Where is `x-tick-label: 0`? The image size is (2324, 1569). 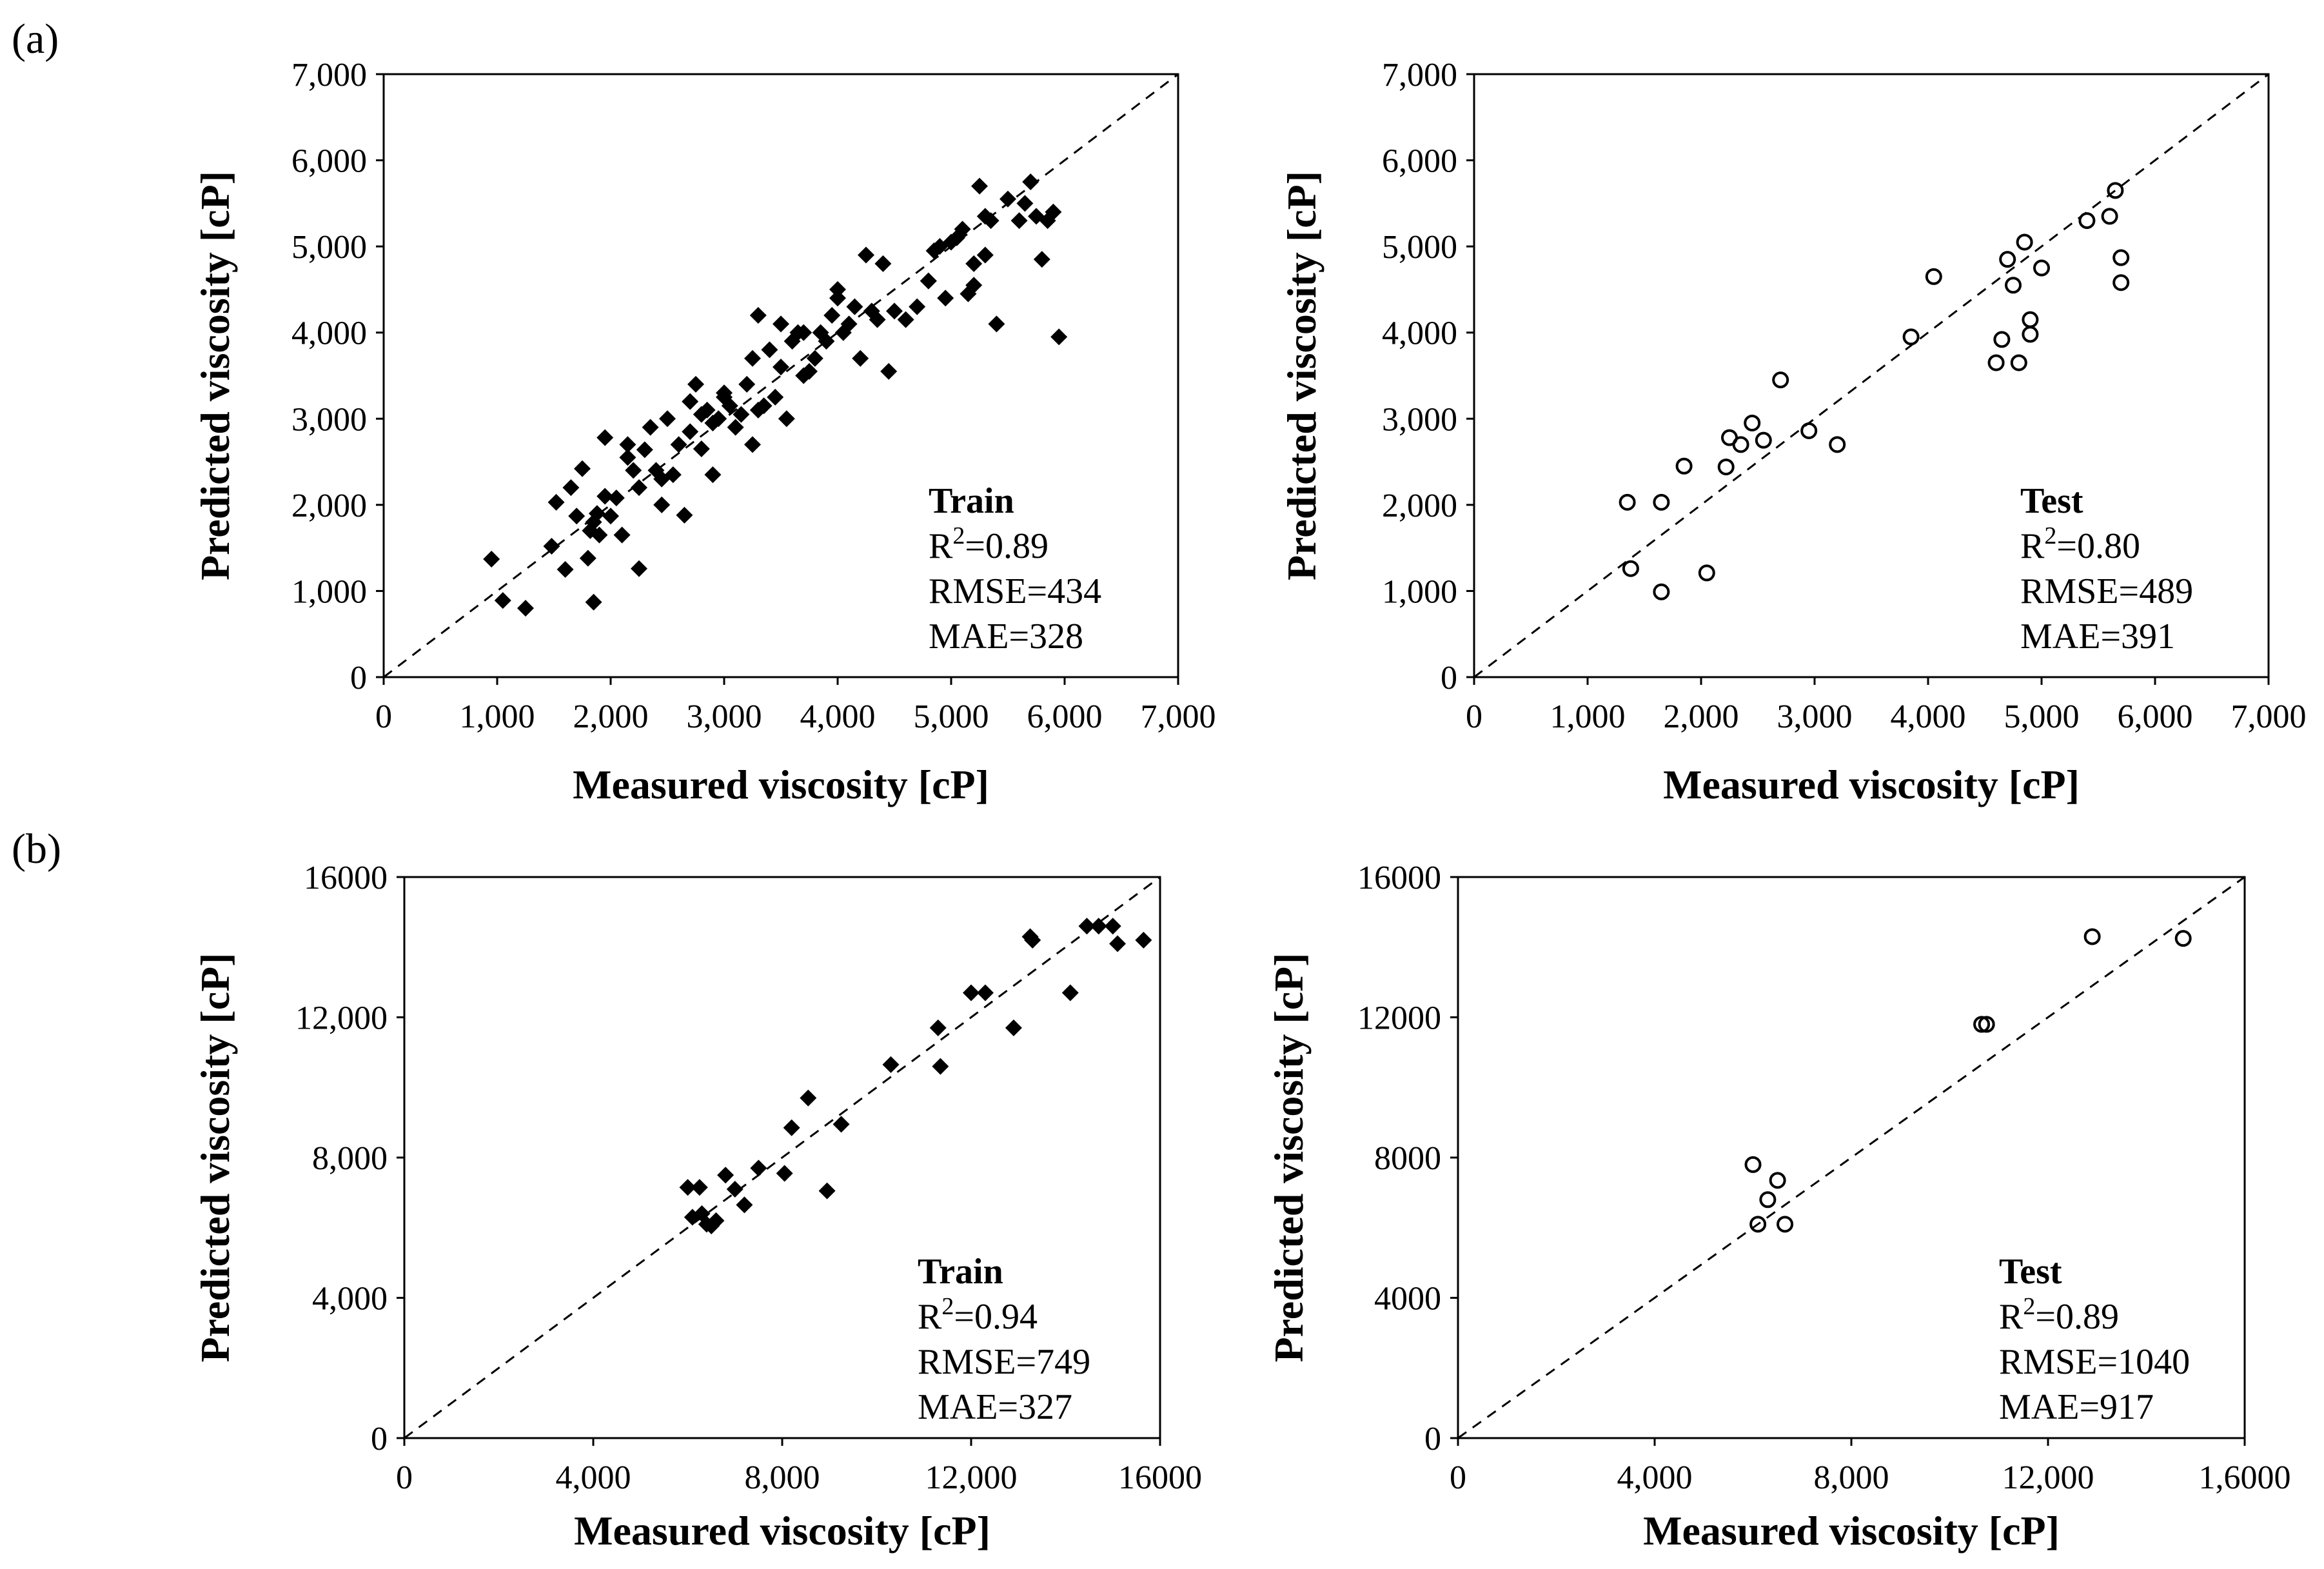 x-tick-label: 0 is located at coordinates (384, 717).